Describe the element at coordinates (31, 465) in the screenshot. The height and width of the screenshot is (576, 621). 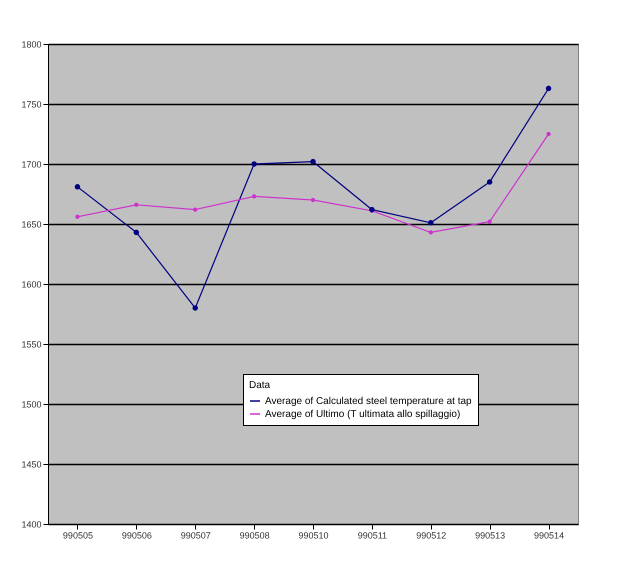
I see `y-tick-label: 1450` at that location.